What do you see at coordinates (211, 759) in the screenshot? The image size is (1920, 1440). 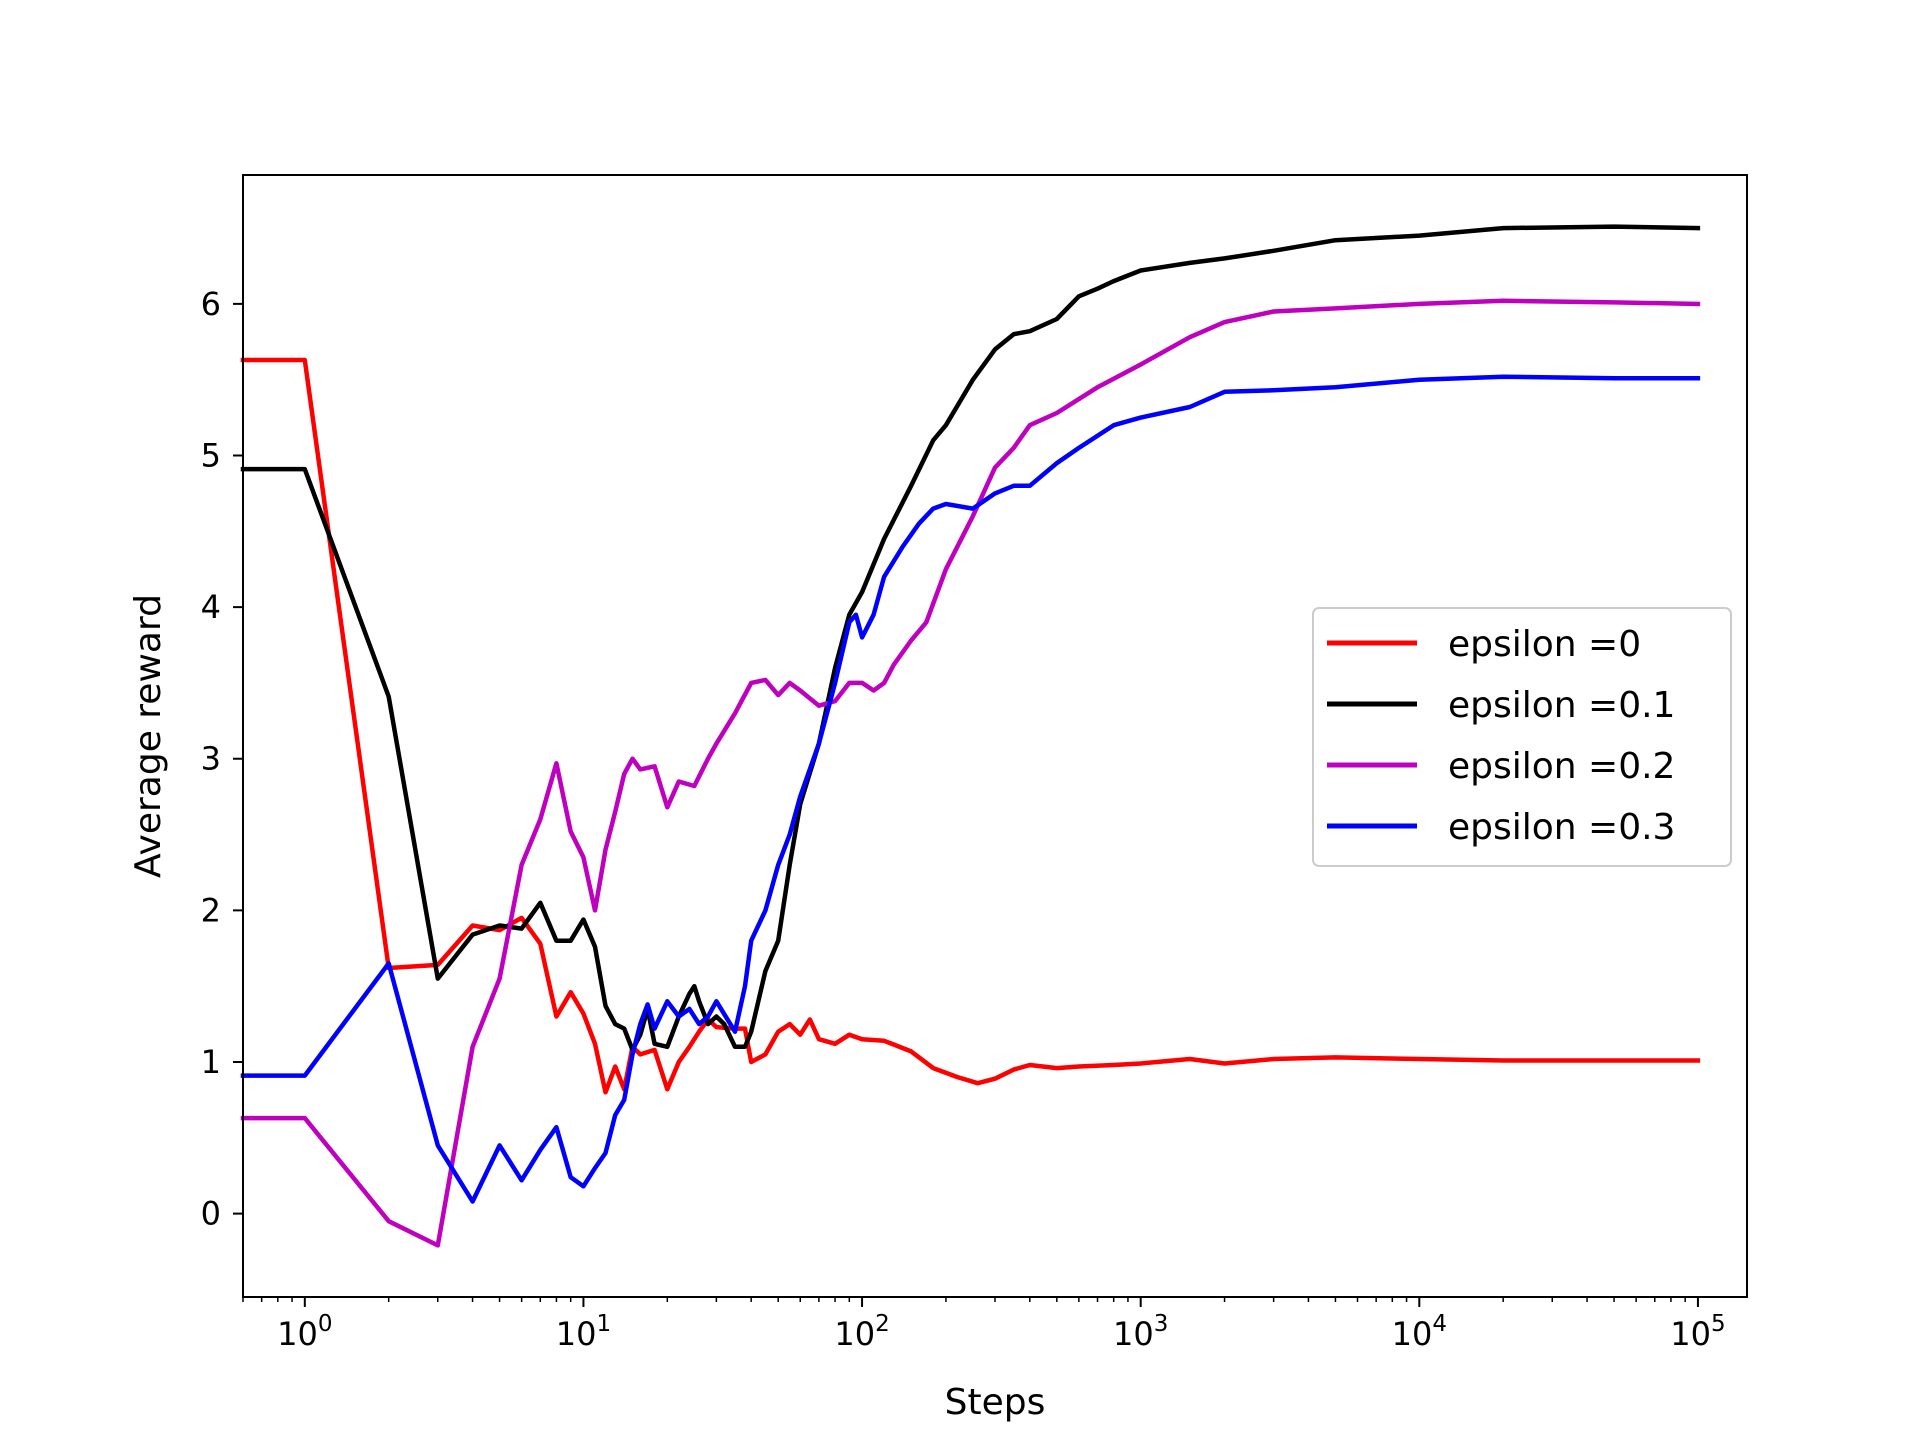 I see `y-tick-label: 3` at bounding box center [211, 759].